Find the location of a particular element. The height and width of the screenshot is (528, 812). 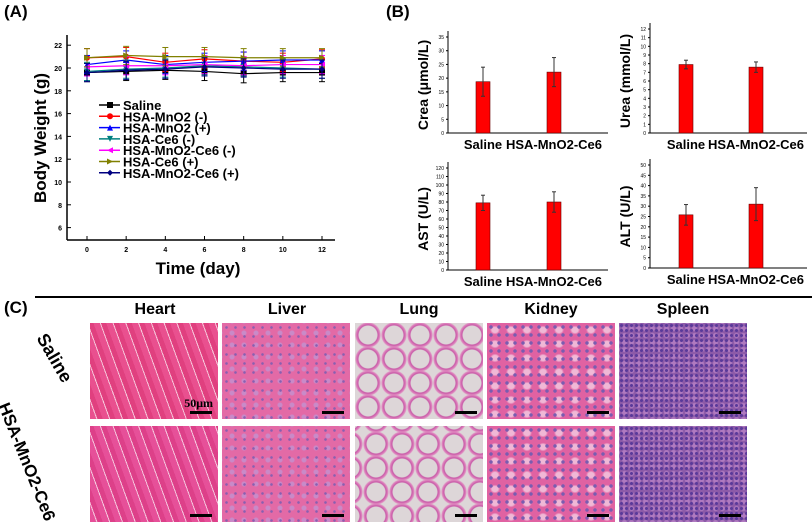

y-tick-label: 1 is located at coordinates (644, 125).